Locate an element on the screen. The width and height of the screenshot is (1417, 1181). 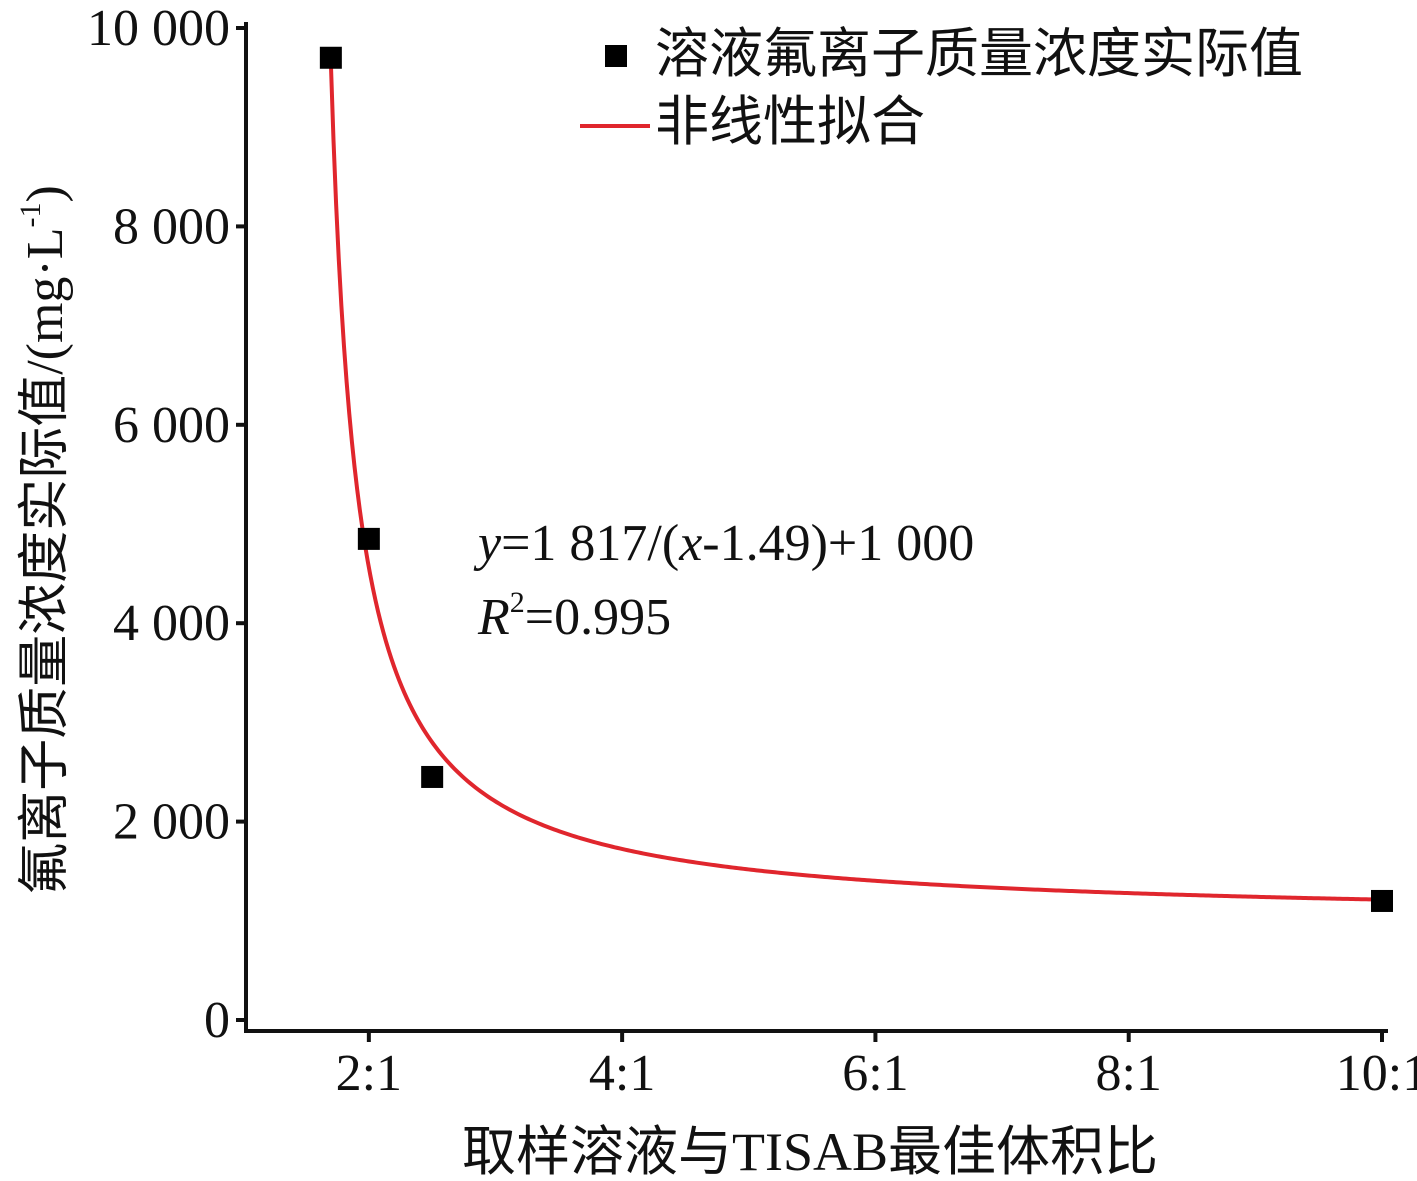
legend-label-line: 非线性拟合 is located at coordinates (790, 122).